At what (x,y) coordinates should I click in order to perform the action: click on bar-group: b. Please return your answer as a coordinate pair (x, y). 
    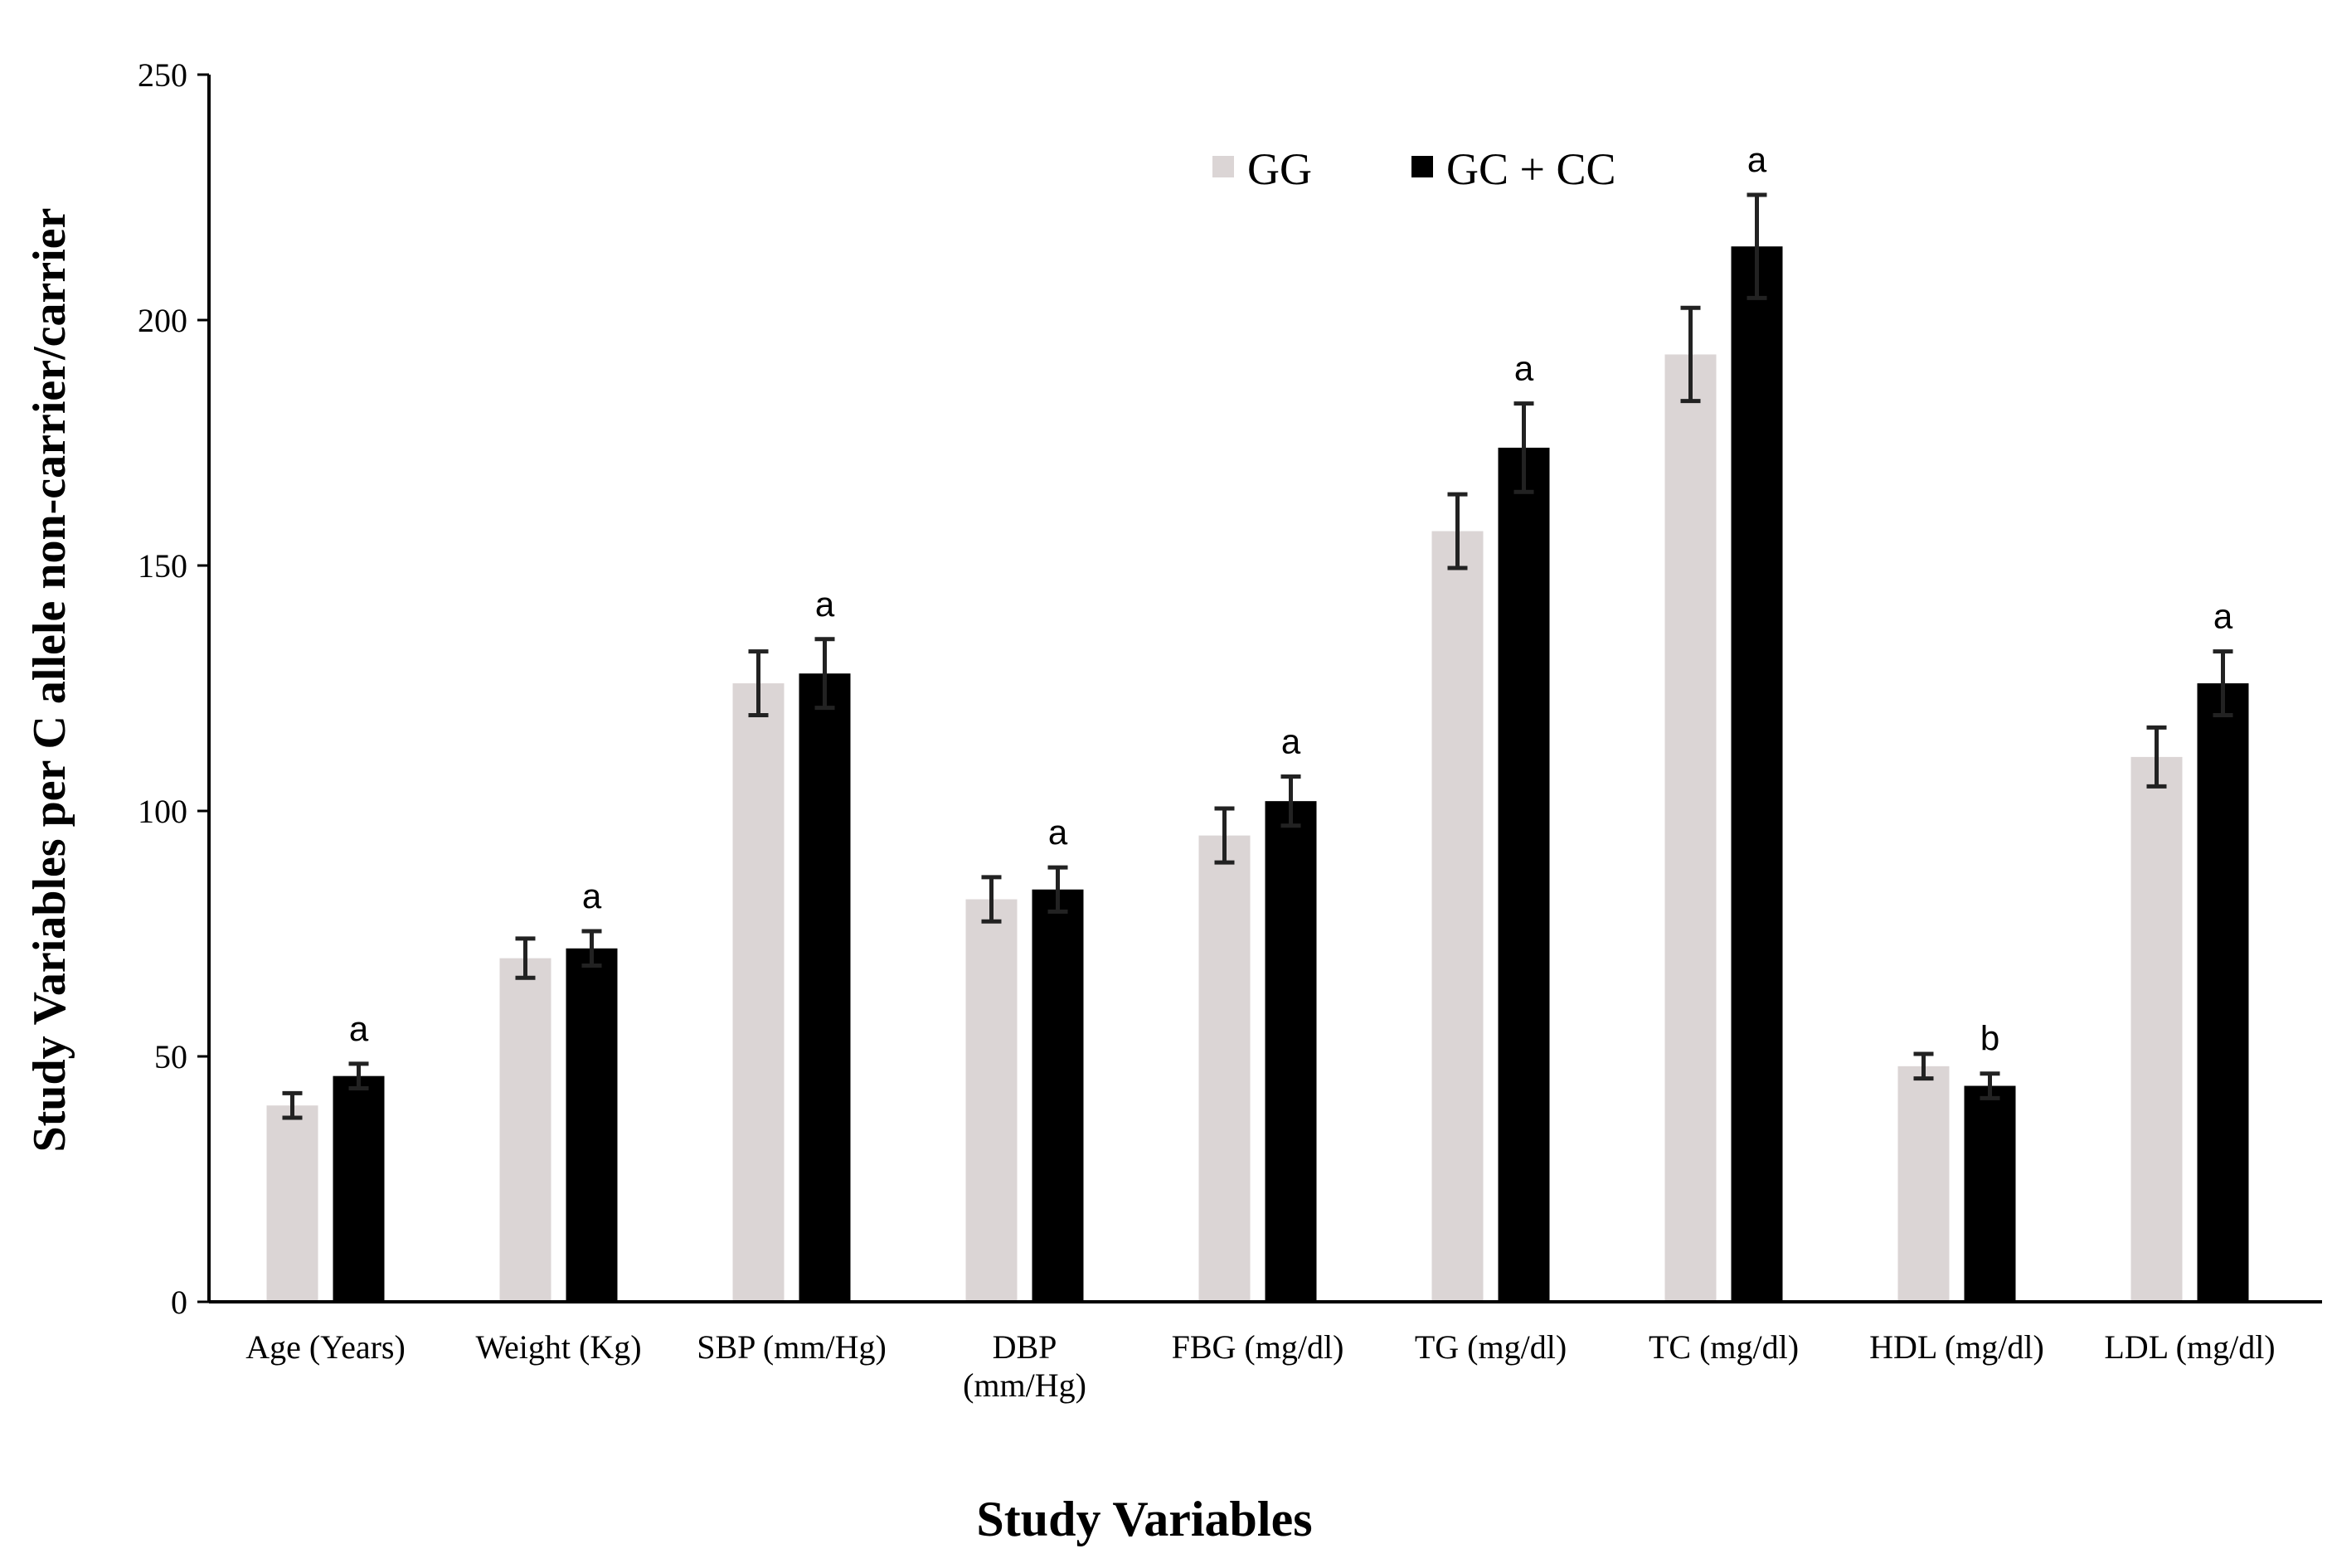
    Looking at the image, I should click on (1956, 1160).